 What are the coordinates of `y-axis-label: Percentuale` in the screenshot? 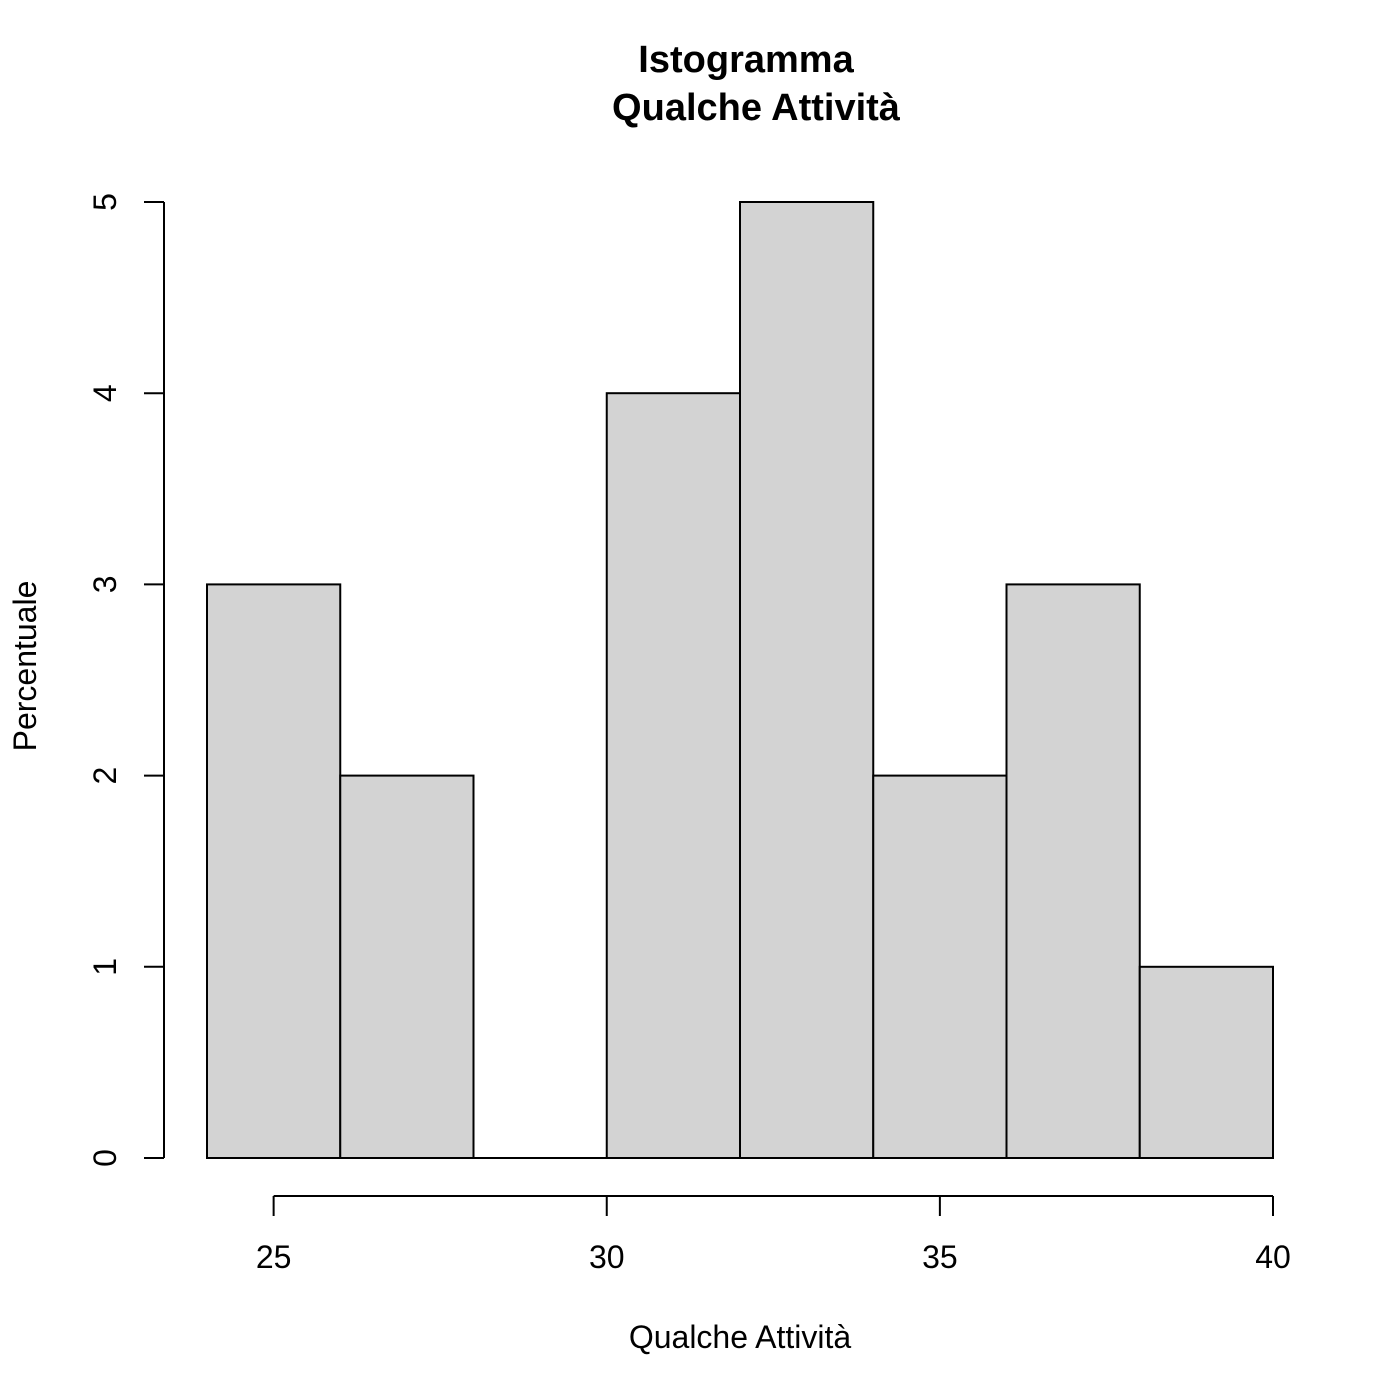 It's located at (25, 666).